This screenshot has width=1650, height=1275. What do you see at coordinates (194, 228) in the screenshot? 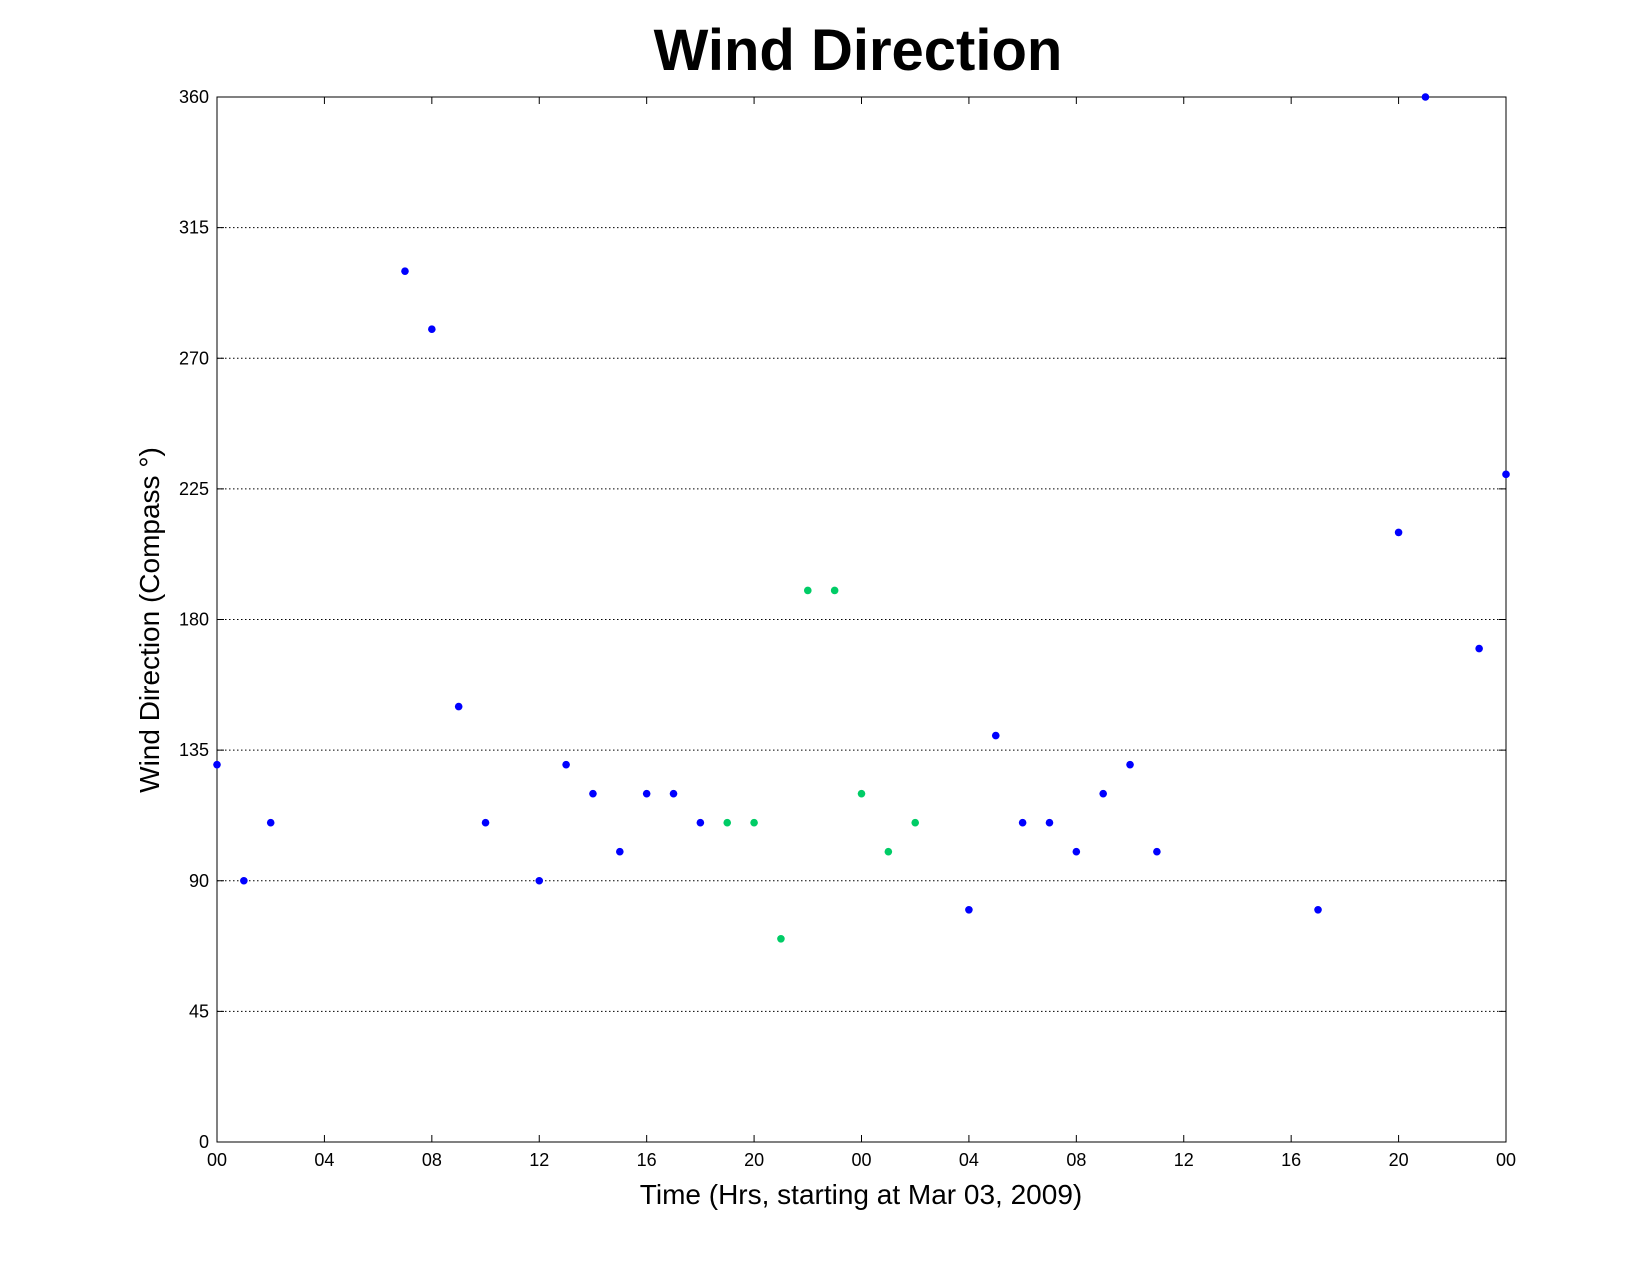
I see `y-tick-label: 315` at bounding box center [194, 228].